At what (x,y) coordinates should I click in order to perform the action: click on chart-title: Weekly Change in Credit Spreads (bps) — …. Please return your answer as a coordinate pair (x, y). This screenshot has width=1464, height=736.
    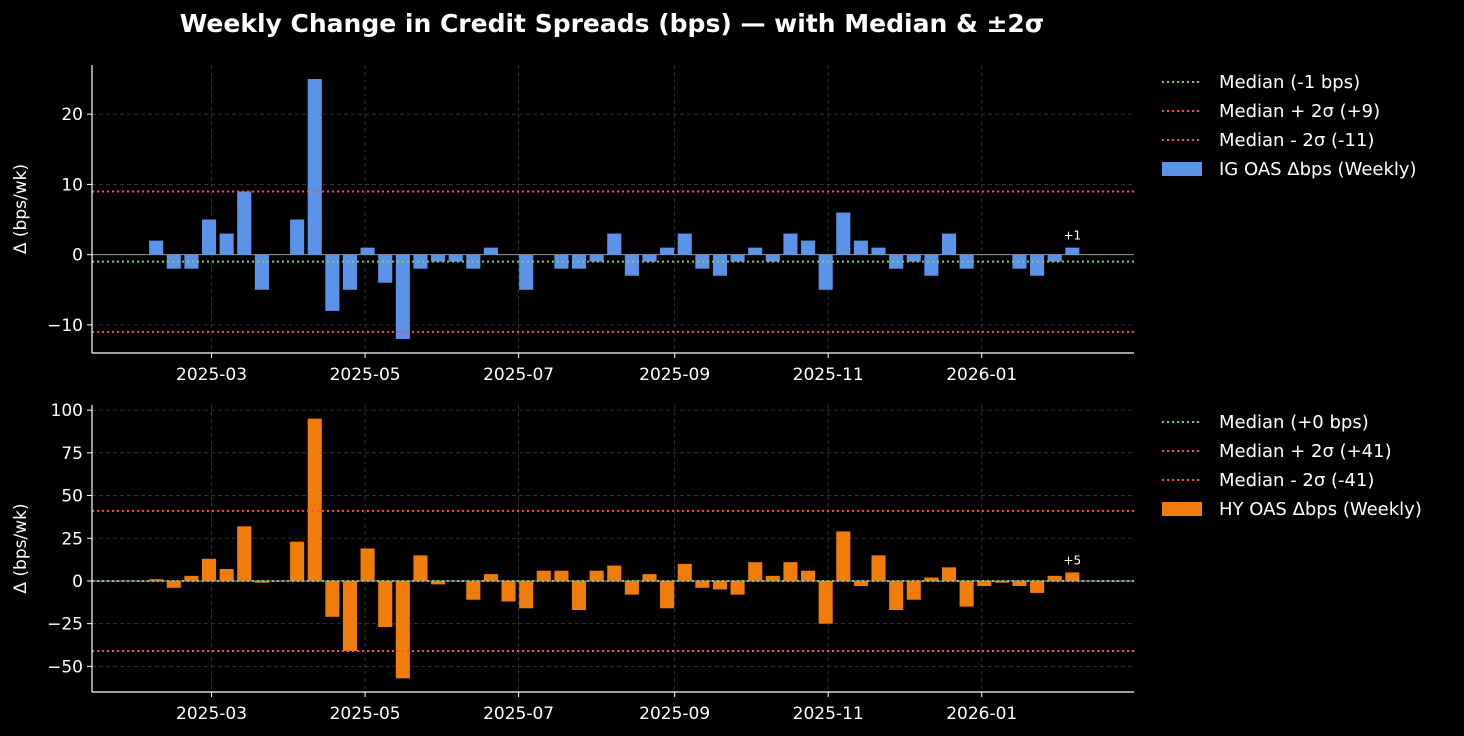
    Looking at the image, I should click on (612, 23).